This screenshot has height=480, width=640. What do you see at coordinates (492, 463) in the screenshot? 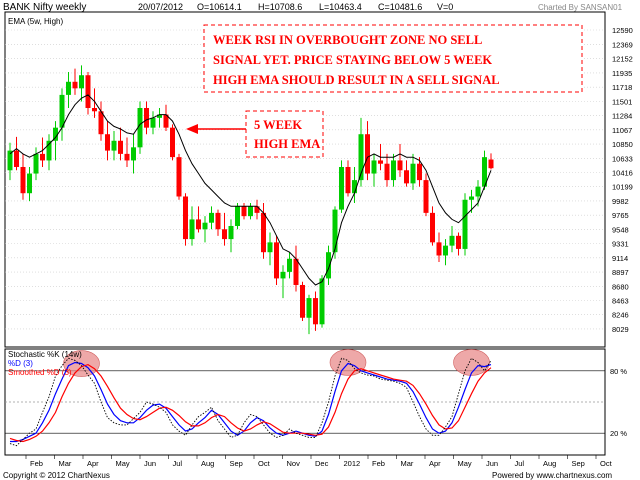
I see `x-tick-label: Jun` at bounding box center [492, 463].